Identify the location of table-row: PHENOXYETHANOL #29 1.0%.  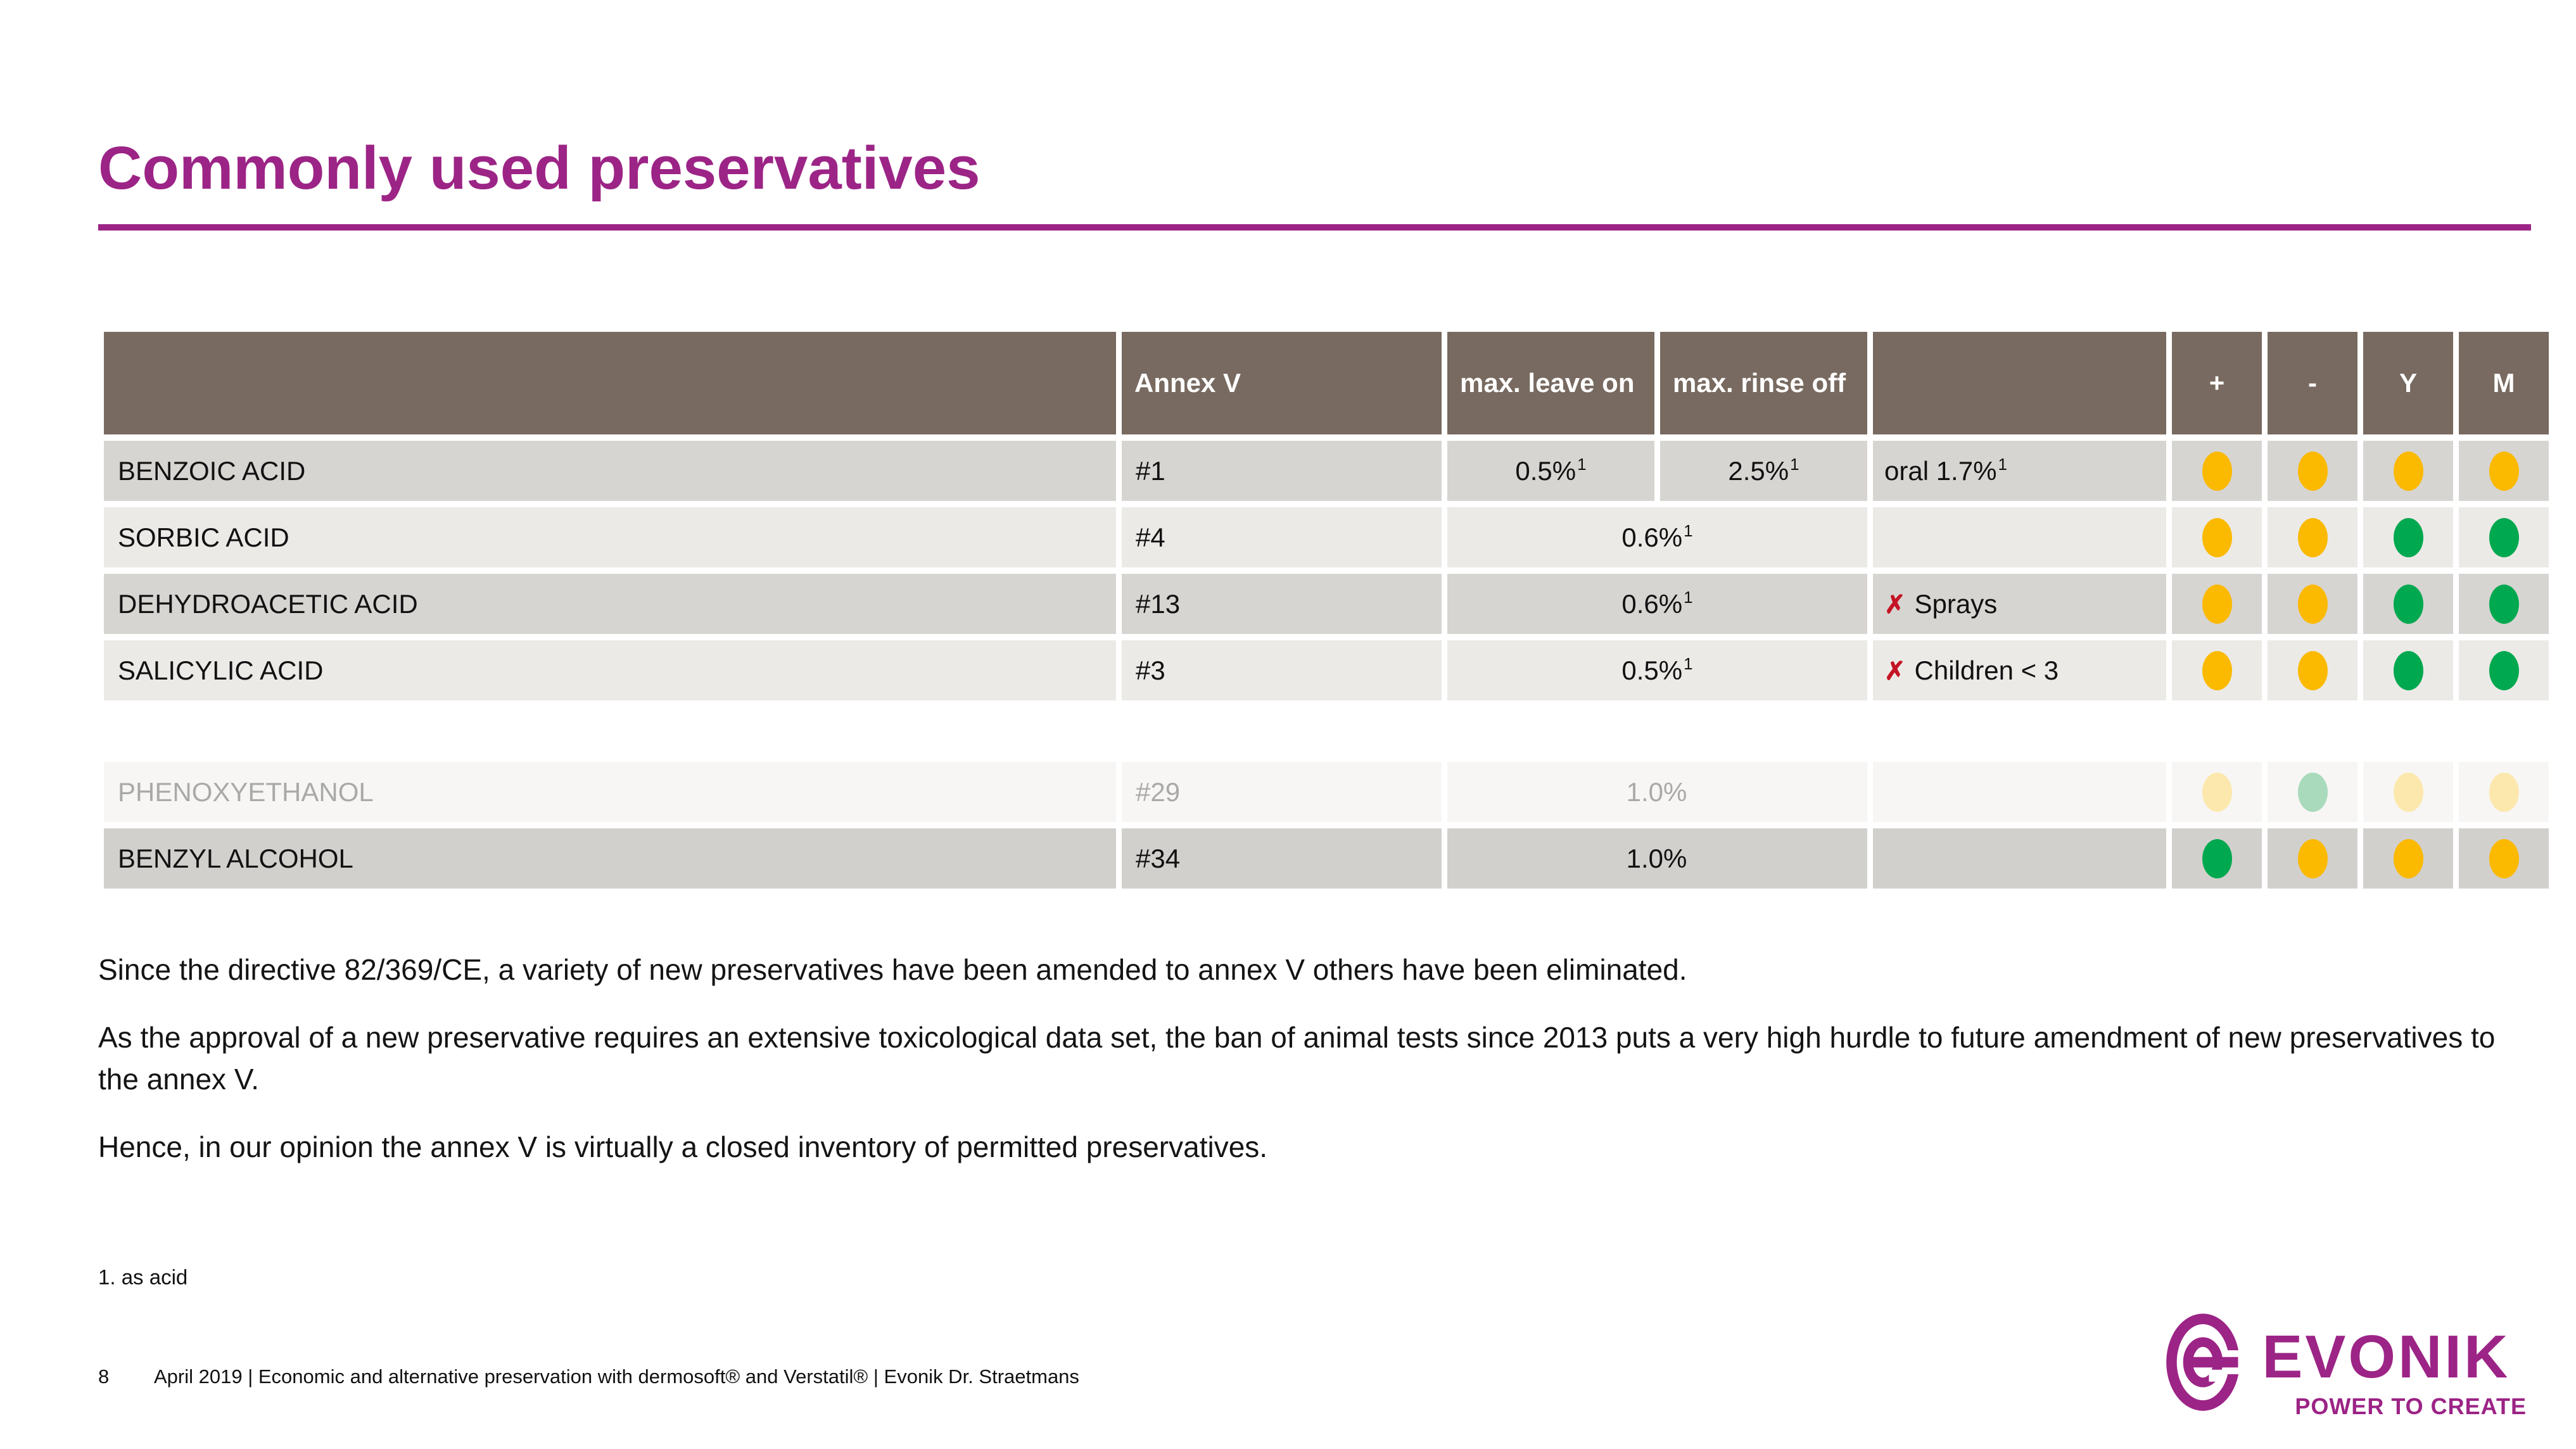
(1327, 792).